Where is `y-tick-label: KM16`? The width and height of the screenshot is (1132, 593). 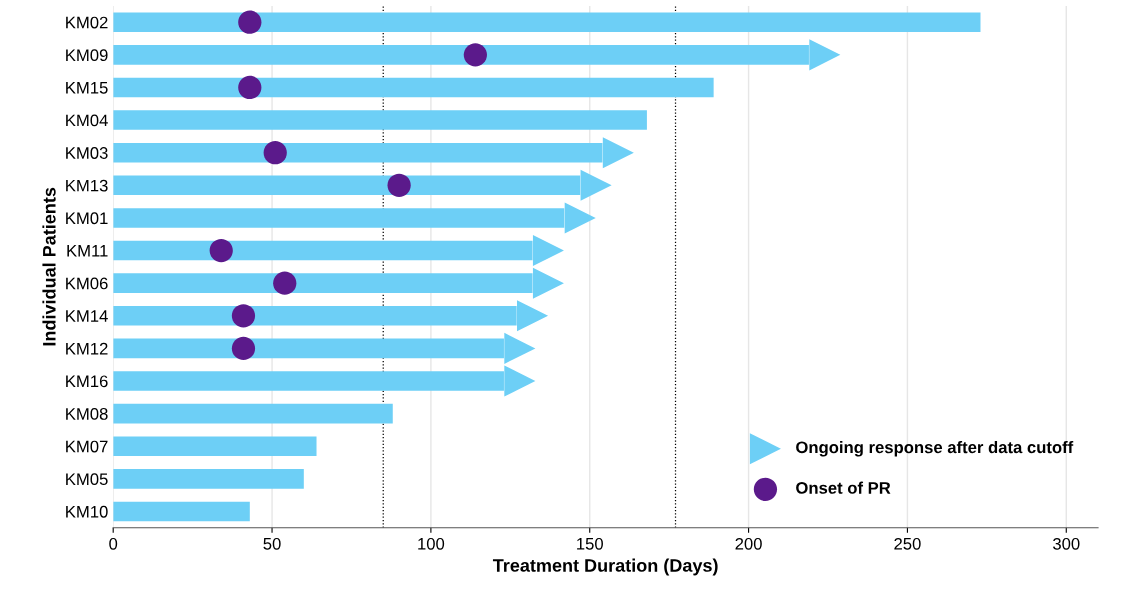 y-tick-label: KM16 is located at coordinates (87, 381).